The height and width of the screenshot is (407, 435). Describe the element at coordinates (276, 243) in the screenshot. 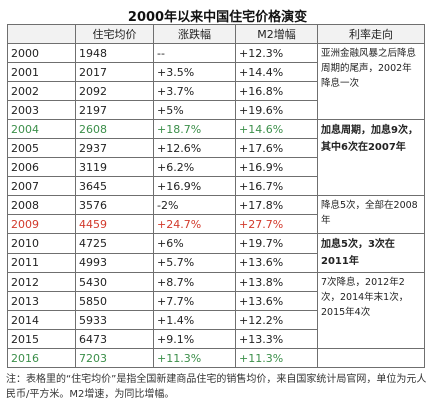

I see `cell-m2: +19.7%` at that location.